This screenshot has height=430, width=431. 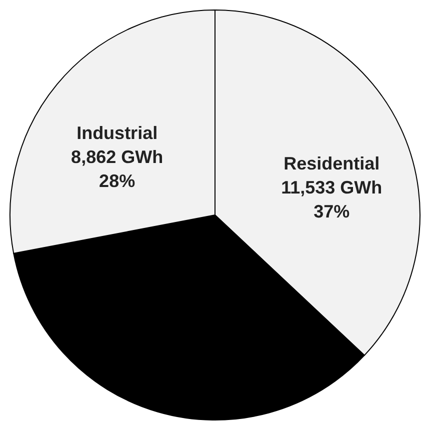 I want to click on data-label: 11,533 GWh 37%, so click(x=331, y=200).